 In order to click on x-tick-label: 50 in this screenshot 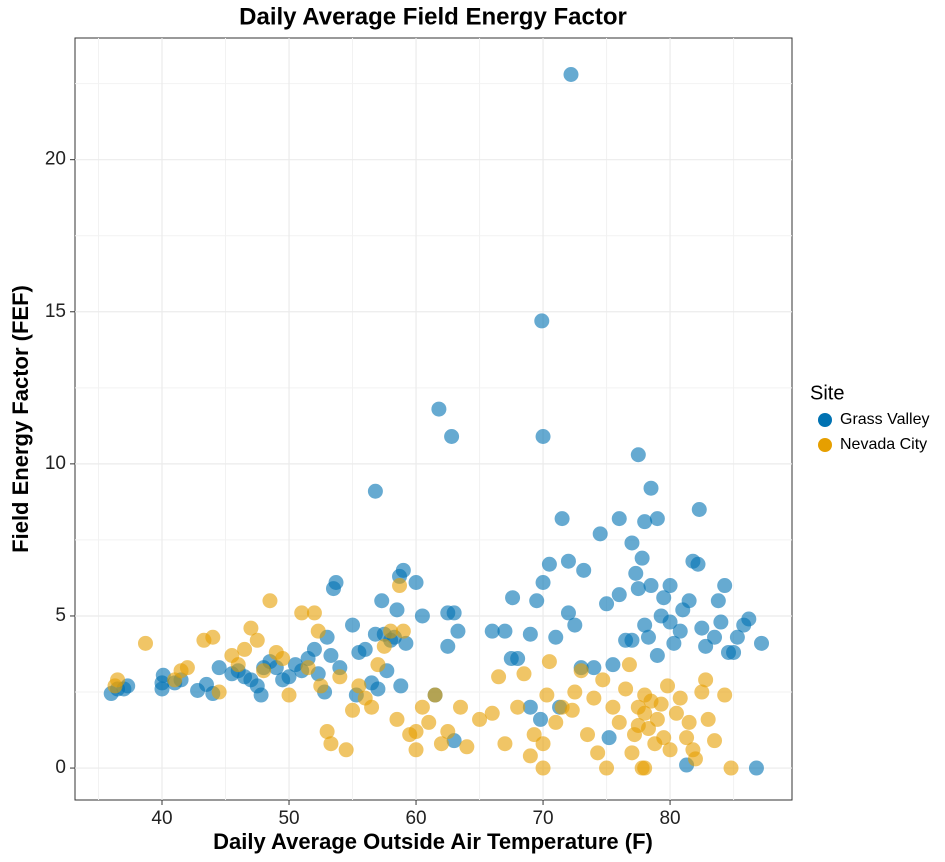, I will do `click(288, 818)`.